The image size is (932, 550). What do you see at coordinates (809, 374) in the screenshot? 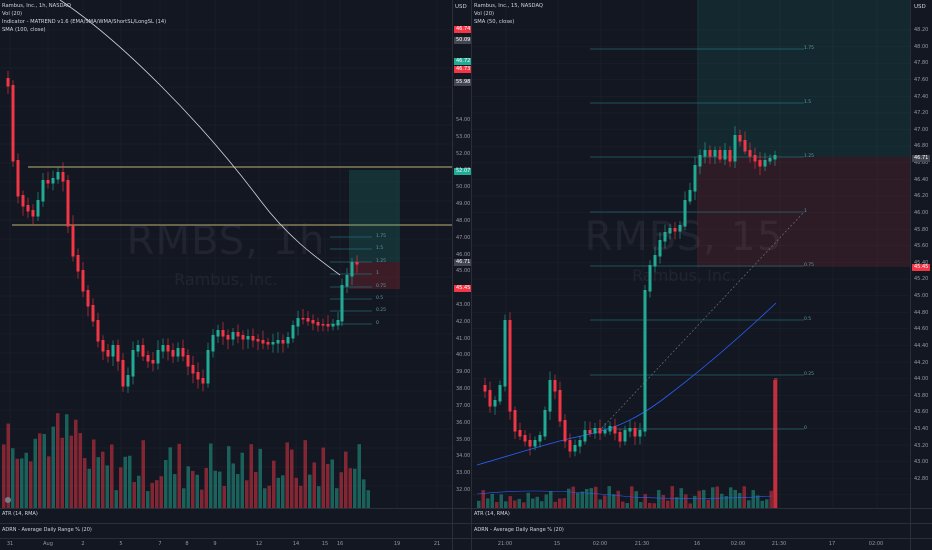
I see `fib-label: 0.25` at bounding box center [809, 374].